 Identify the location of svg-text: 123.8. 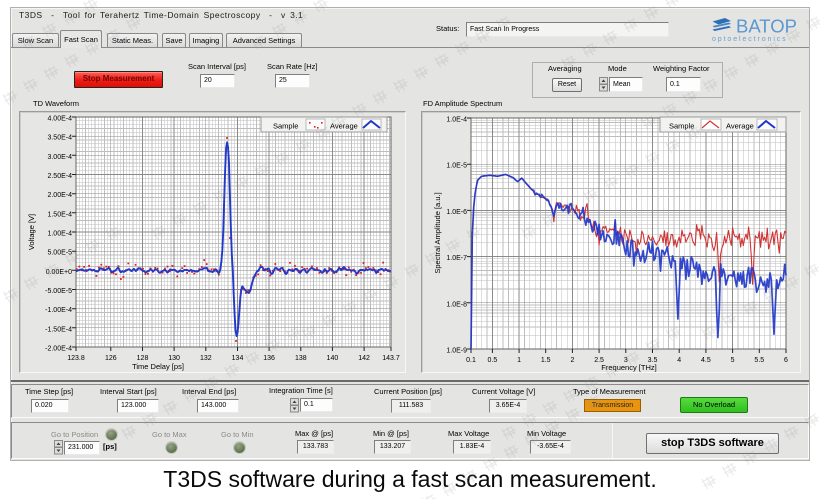
(76, 358).